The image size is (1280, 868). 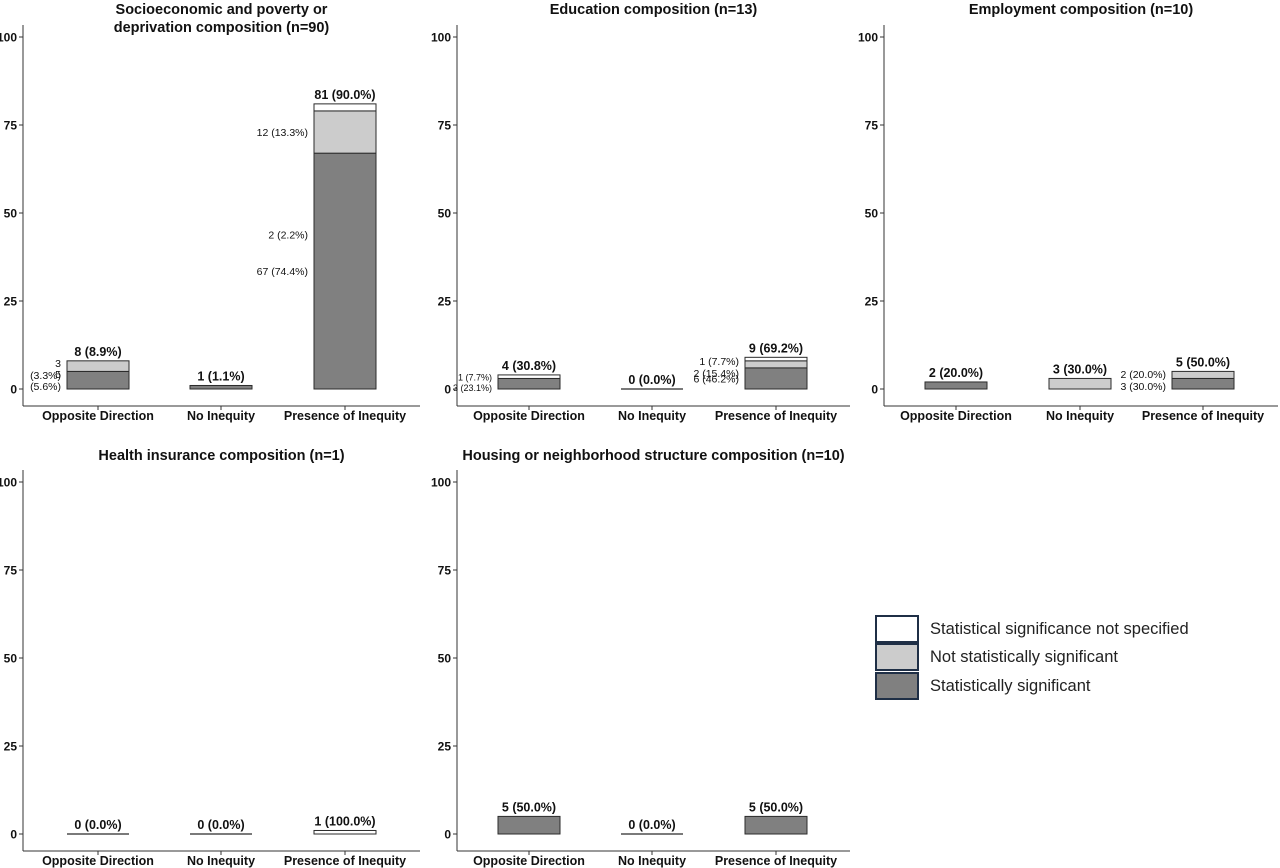 I want to click on chart-title: Employment composition (n=10), so click(x=1081, y=10).